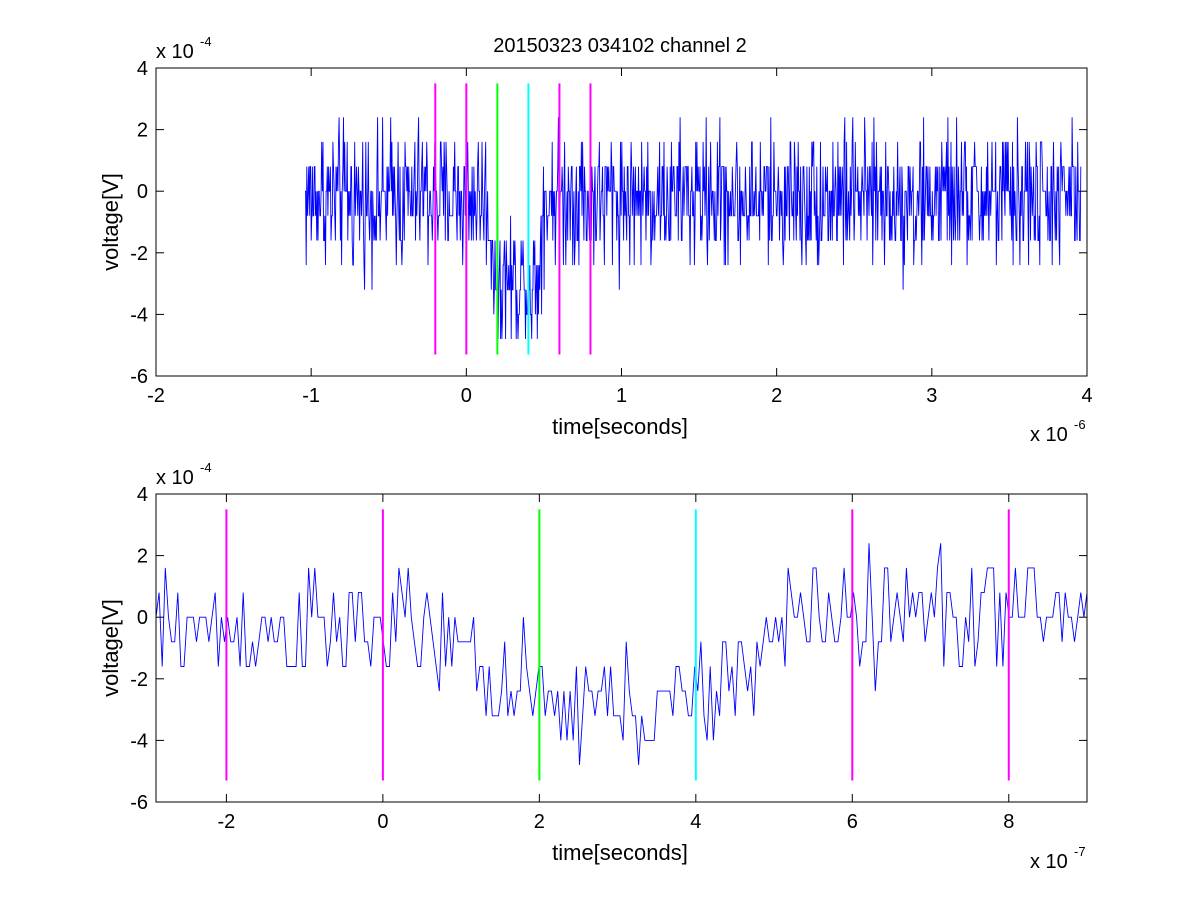 The image size is (1200, 900). What do you see at coordinates (311, 396) in the screenshot?
I see `x-tick-label: -1` at bounding box center [311, 396].